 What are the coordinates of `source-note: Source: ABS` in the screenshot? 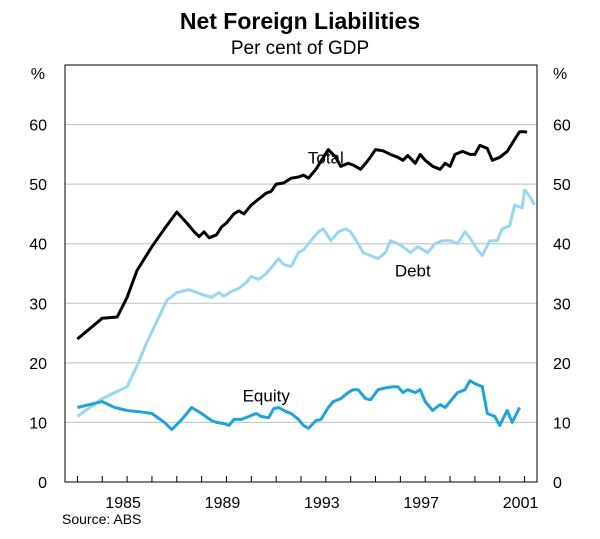 It's located at (102, 519).